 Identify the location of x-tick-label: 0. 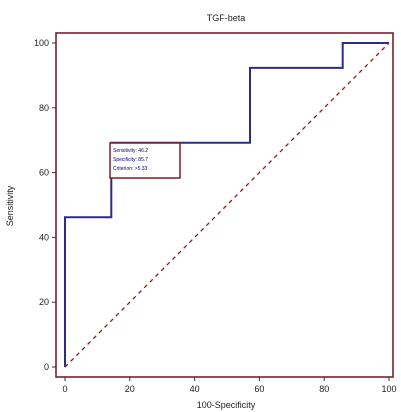
(64, 389).